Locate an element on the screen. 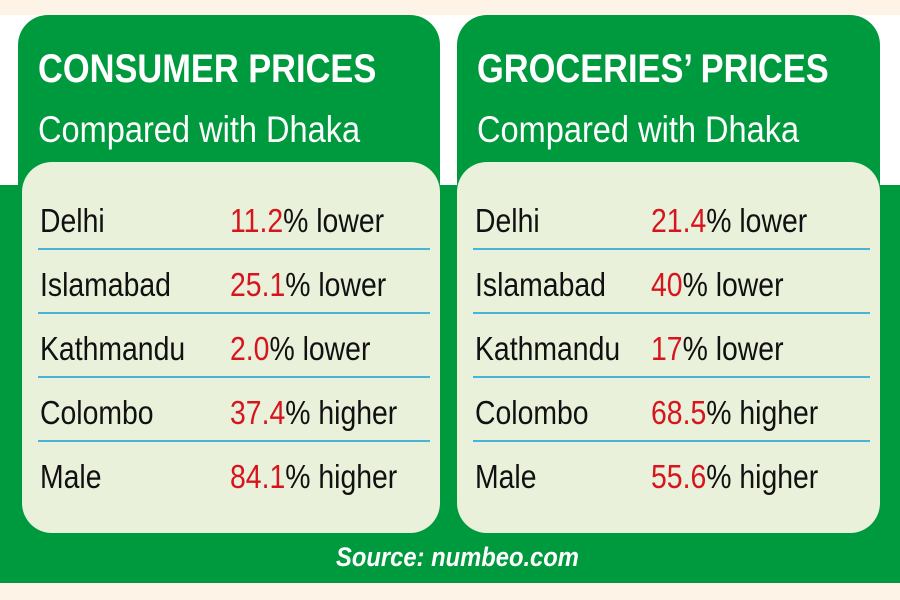  percent-value: 21.4 is located at coordinates (679, 220).